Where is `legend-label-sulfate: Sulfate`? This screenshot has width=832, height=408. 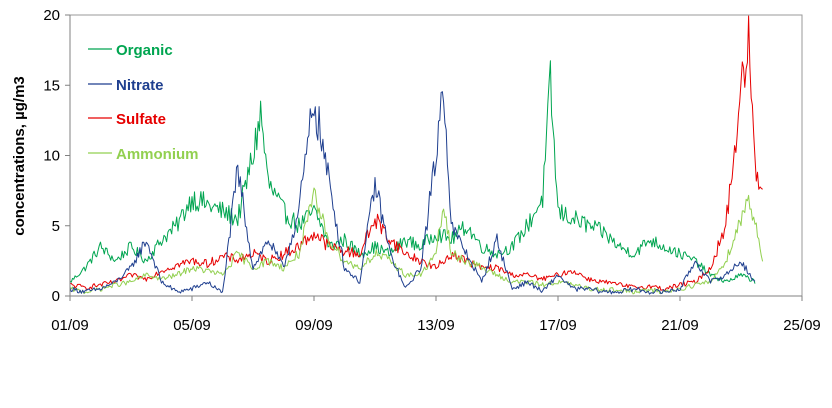
legend-label-sulfate: Sulfate is located at coordinates (141, 119).